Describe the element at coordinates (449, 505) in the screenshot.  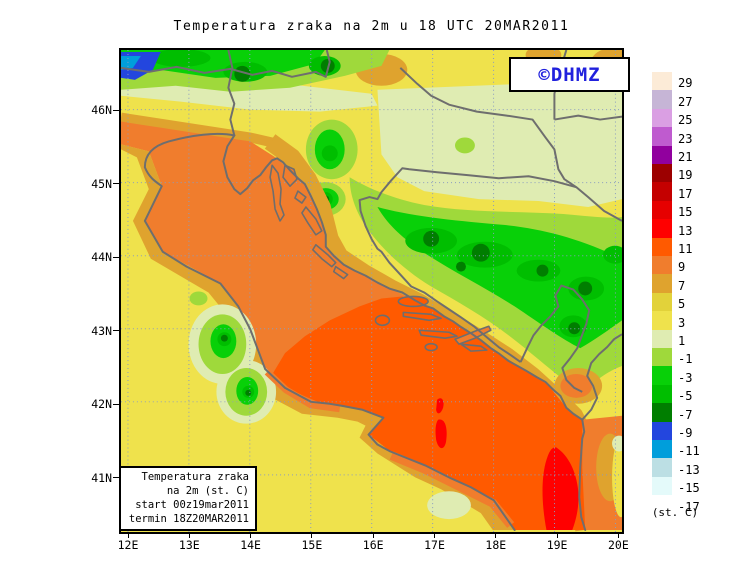
I see `puglia-pale-spot` at that location.